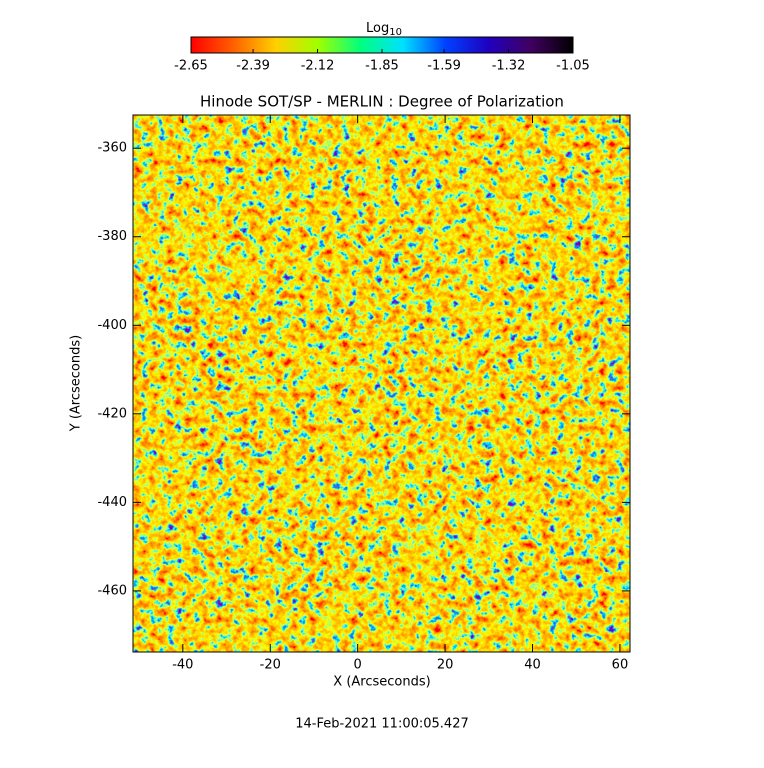 Image resolution: width=764 pixels, height=768 pixels. I want to click on x-tick-label: 20, so click(445, 665).